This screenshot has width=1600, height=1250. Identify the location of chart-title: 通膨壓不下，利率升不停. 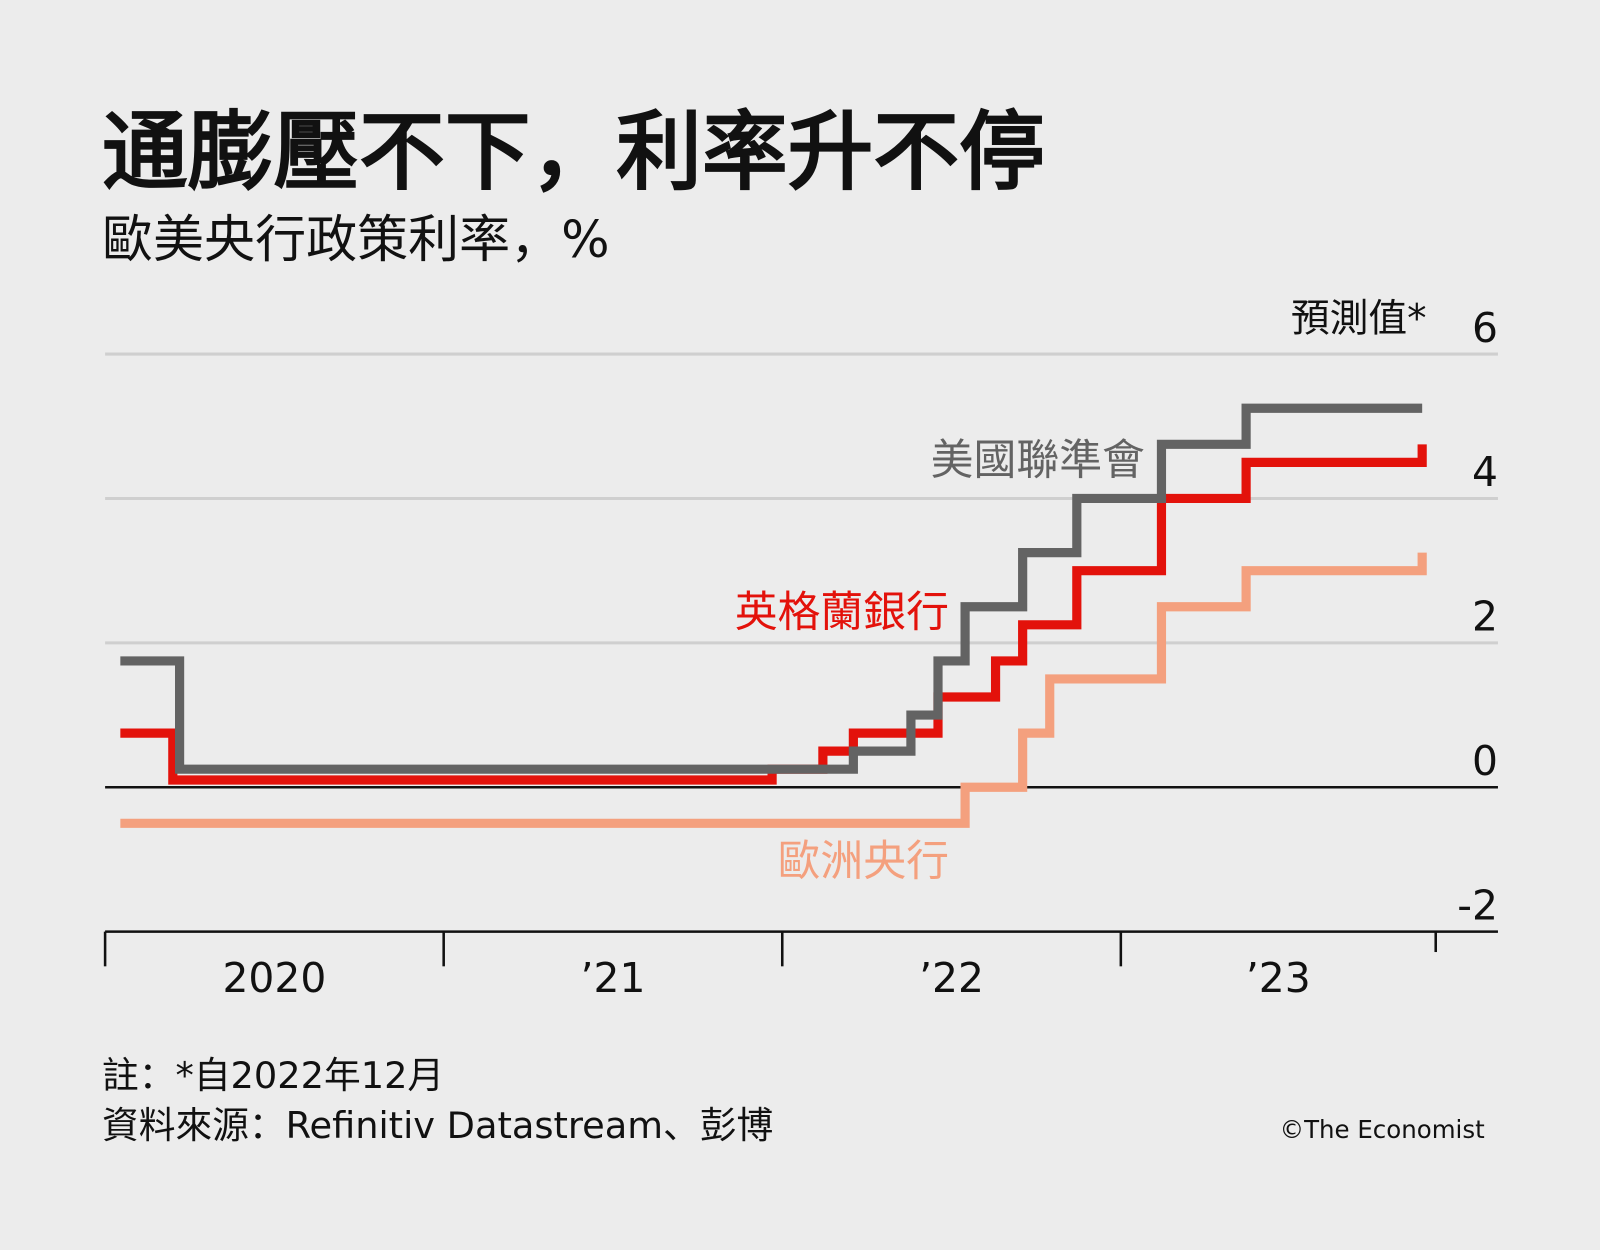
(573, 153).